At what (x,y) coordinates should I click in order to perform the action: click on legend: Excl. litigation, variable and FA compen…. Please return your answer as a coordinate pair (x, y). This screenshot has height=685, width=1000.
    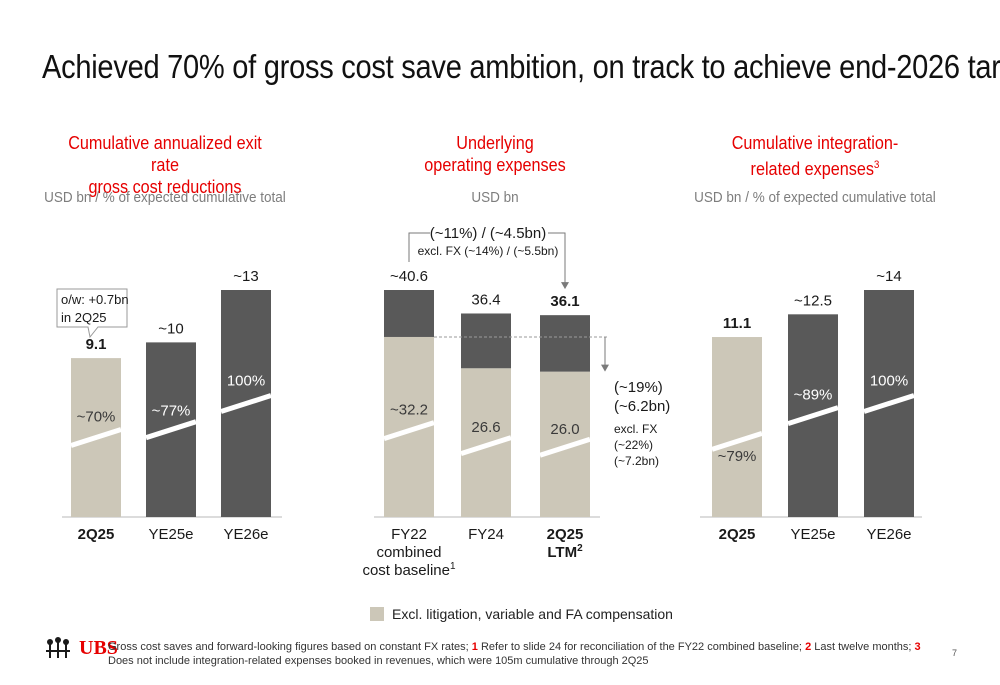
    Looking at the image, I should click on (521, 614).